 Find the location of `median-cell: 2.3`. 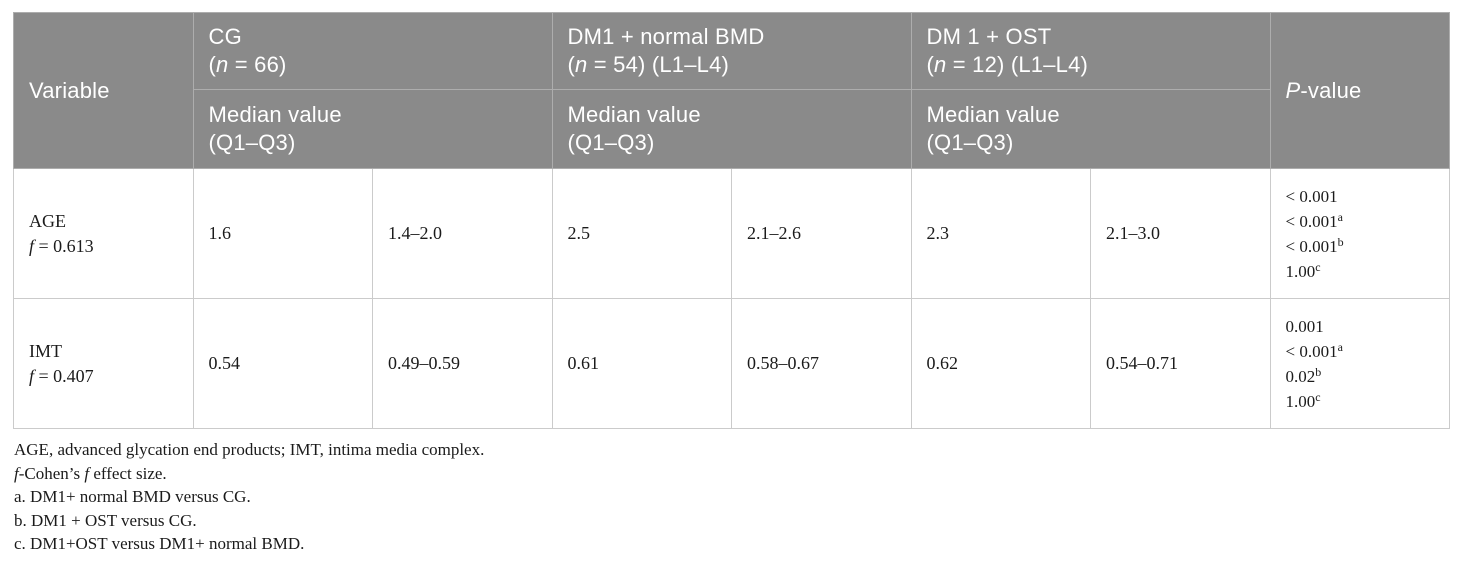

median-cell: 2.3 is located at coordinates (1000, 233).